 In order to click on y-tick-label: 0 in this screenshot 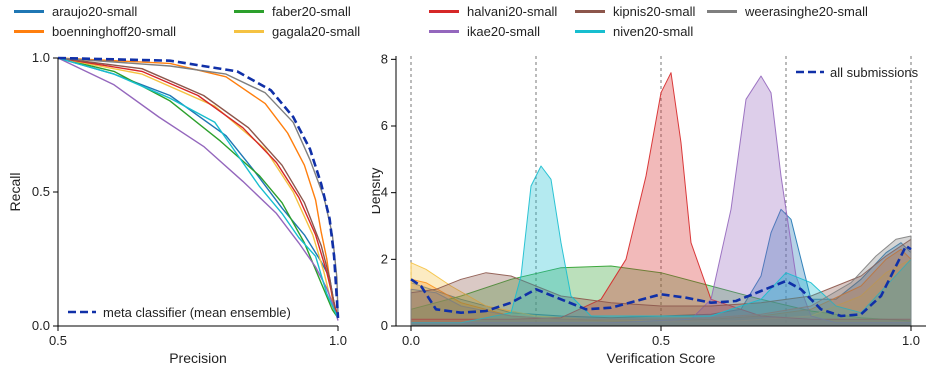, I will do `click(384, 325)`.